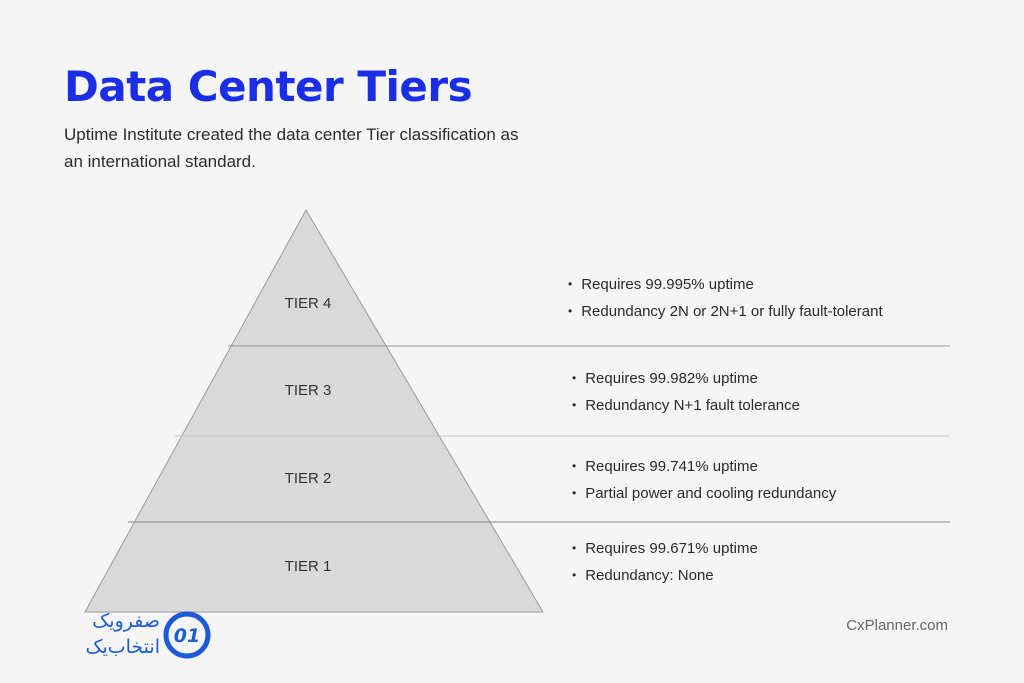 The height and width of the screenshot is (683, 1024). I want to click on brand-logo: صفرویک انتخاب‌یک 01, so click(119, 637).